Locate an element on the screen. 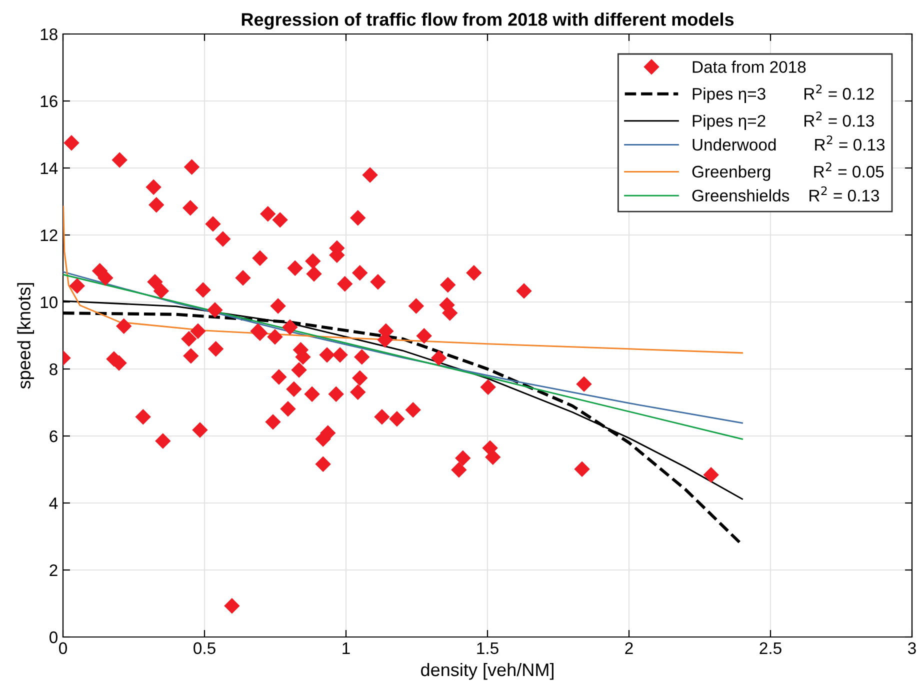 The height and width of the screenshot is (696, 919). legend-label: Underwood R$^{2}$ = 0.13 is located at coordinates (788, 143).